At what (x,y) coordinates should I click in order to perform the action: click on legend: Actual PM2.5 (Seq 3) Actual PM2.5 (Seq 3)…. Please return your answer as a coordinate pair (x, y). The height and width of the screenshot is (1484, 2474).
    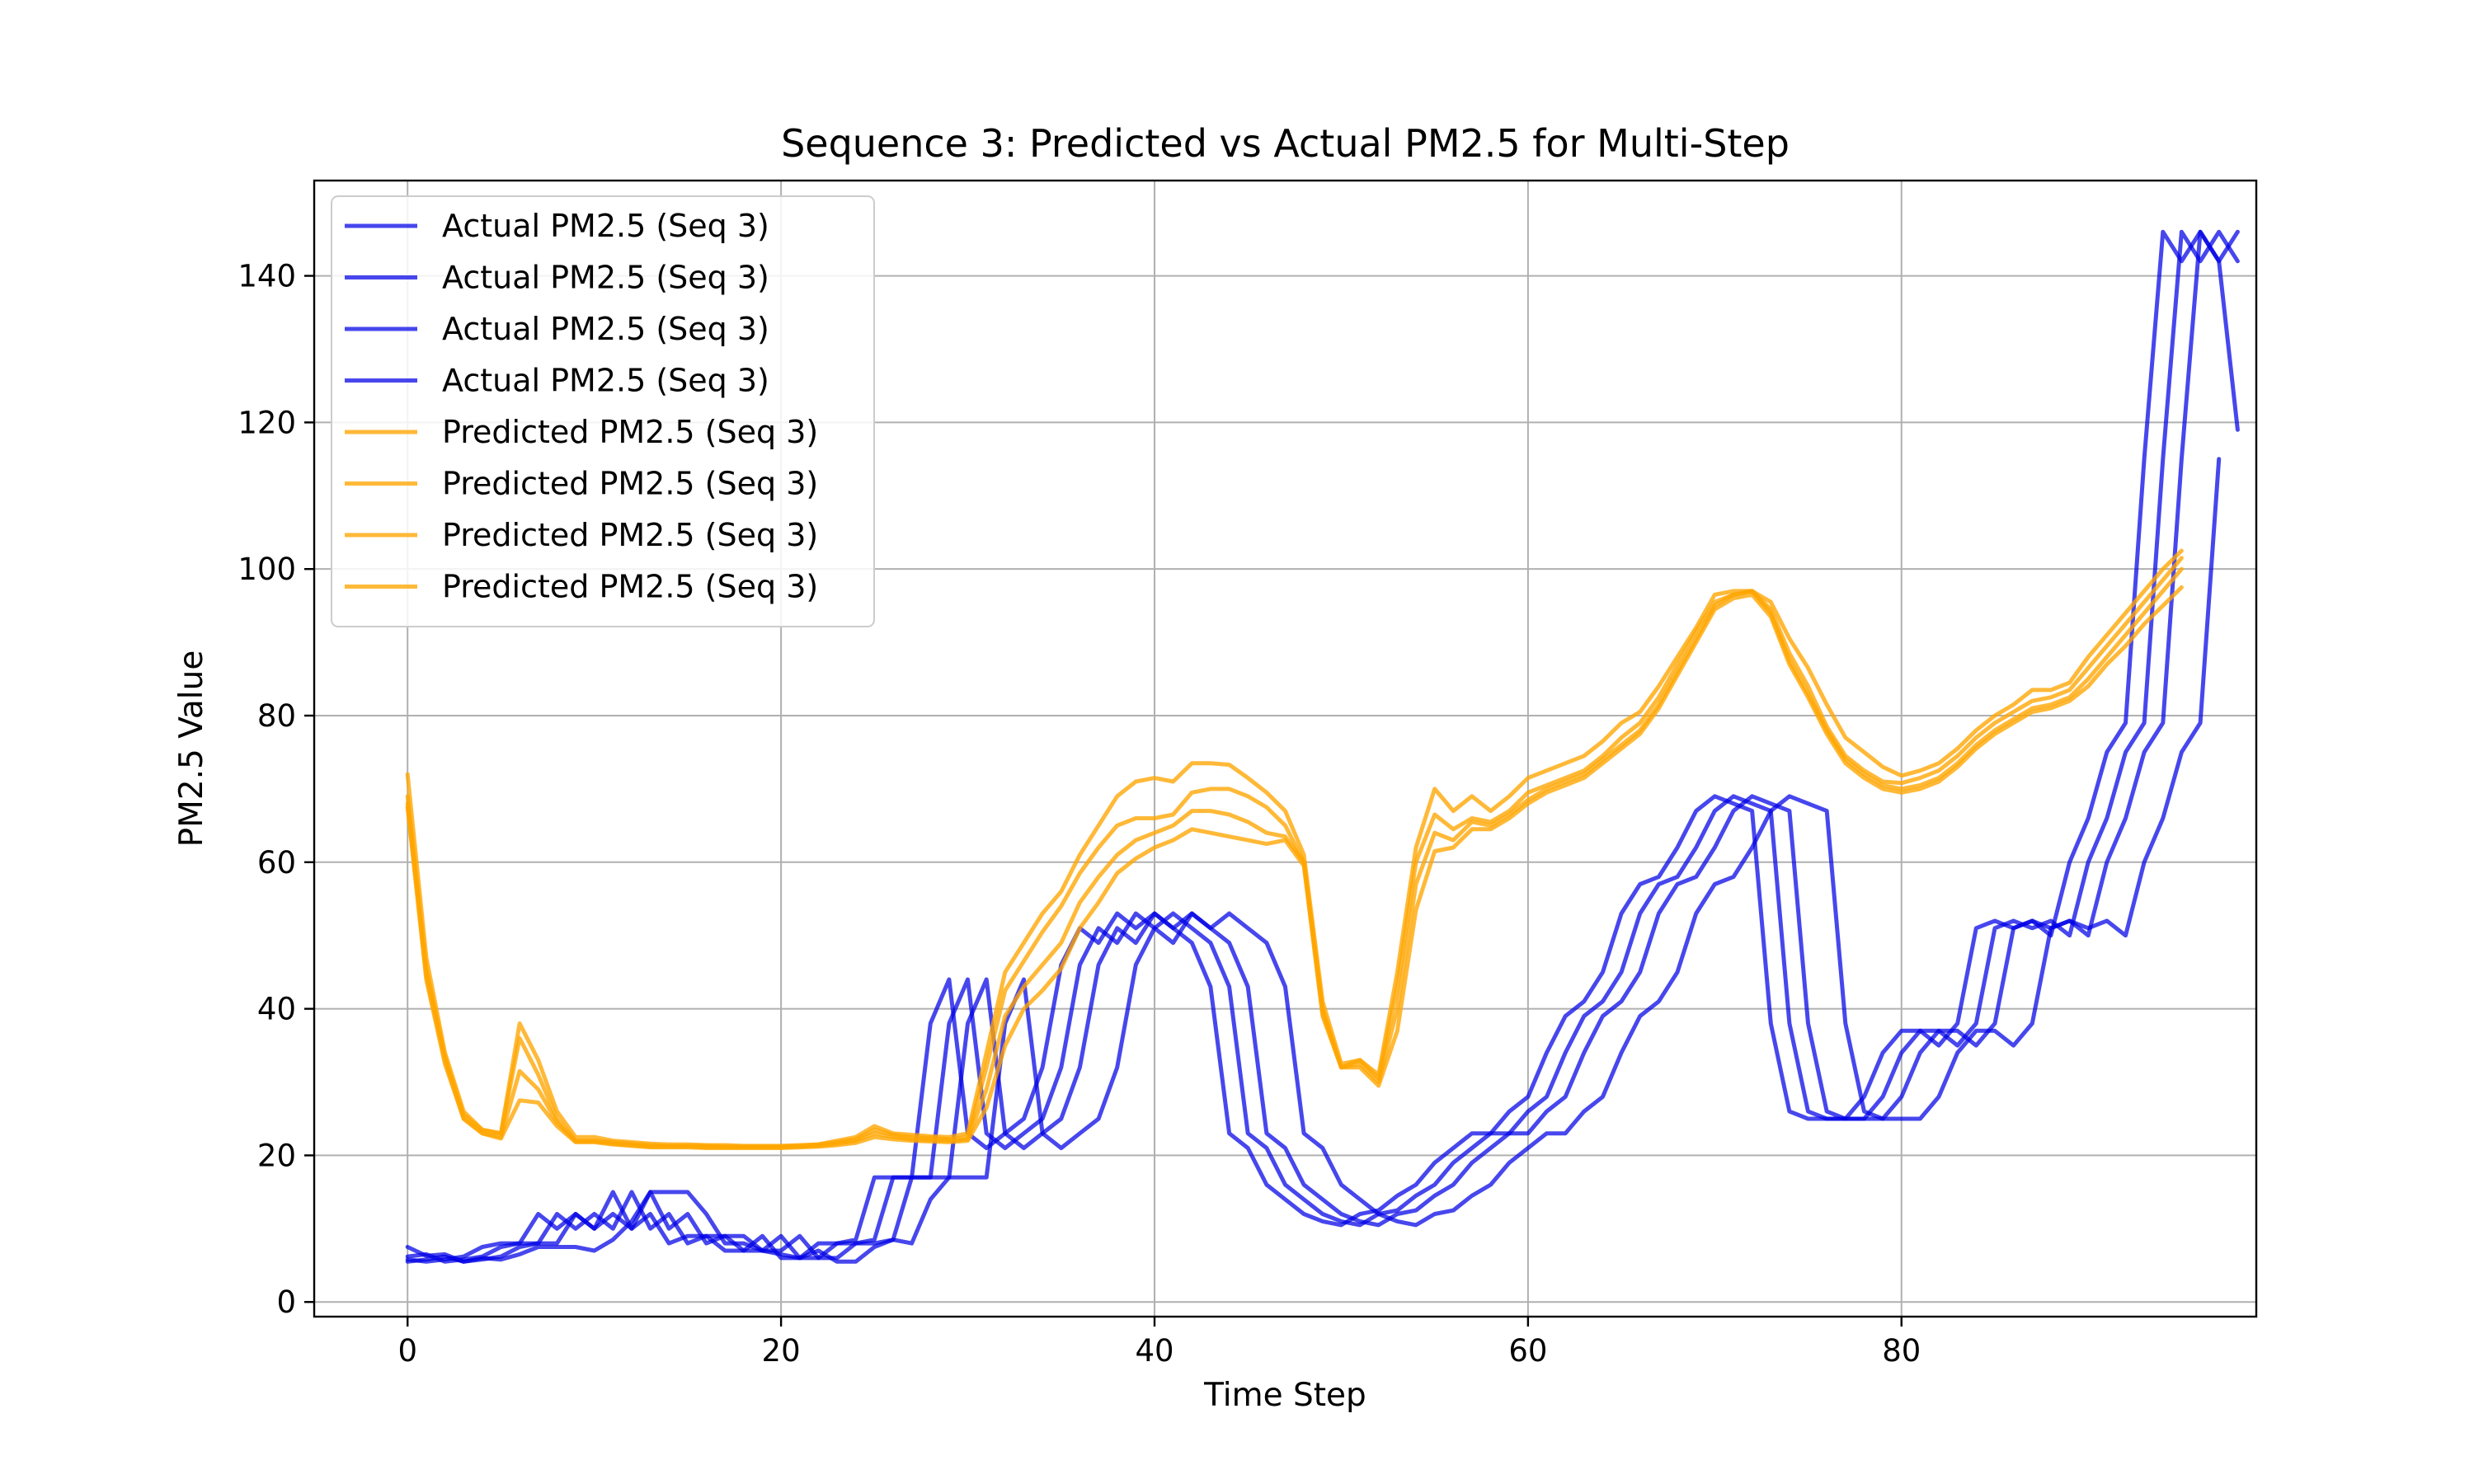
    Looking at the image, I should click on (603, 411).